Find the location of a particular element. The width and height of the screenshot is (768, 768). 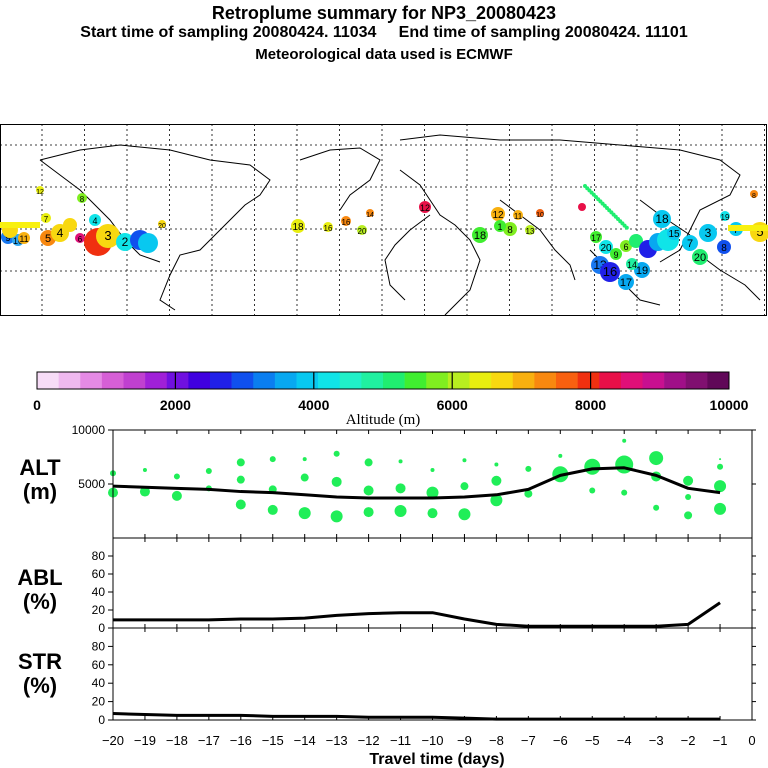

x-axis-label: Travel time (days) is located at coordinates (436, 759).